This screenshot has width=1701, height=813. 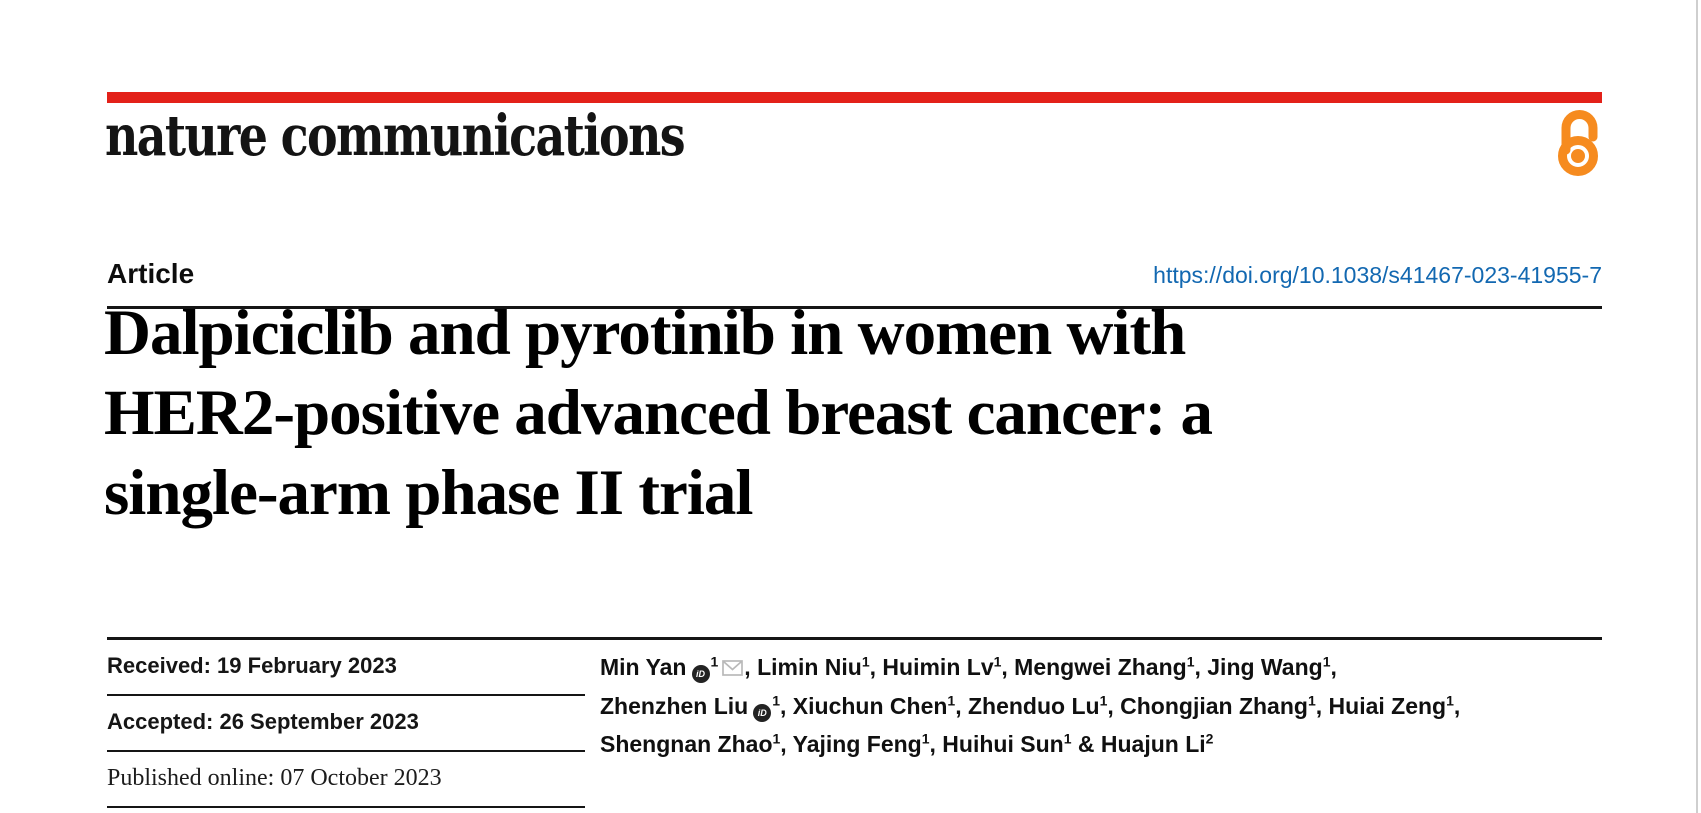 What do you see at coordinates (1209, 738) in the screenshot?
I see `affiliation-superscript: 2` at bounding box center [1209, 738].